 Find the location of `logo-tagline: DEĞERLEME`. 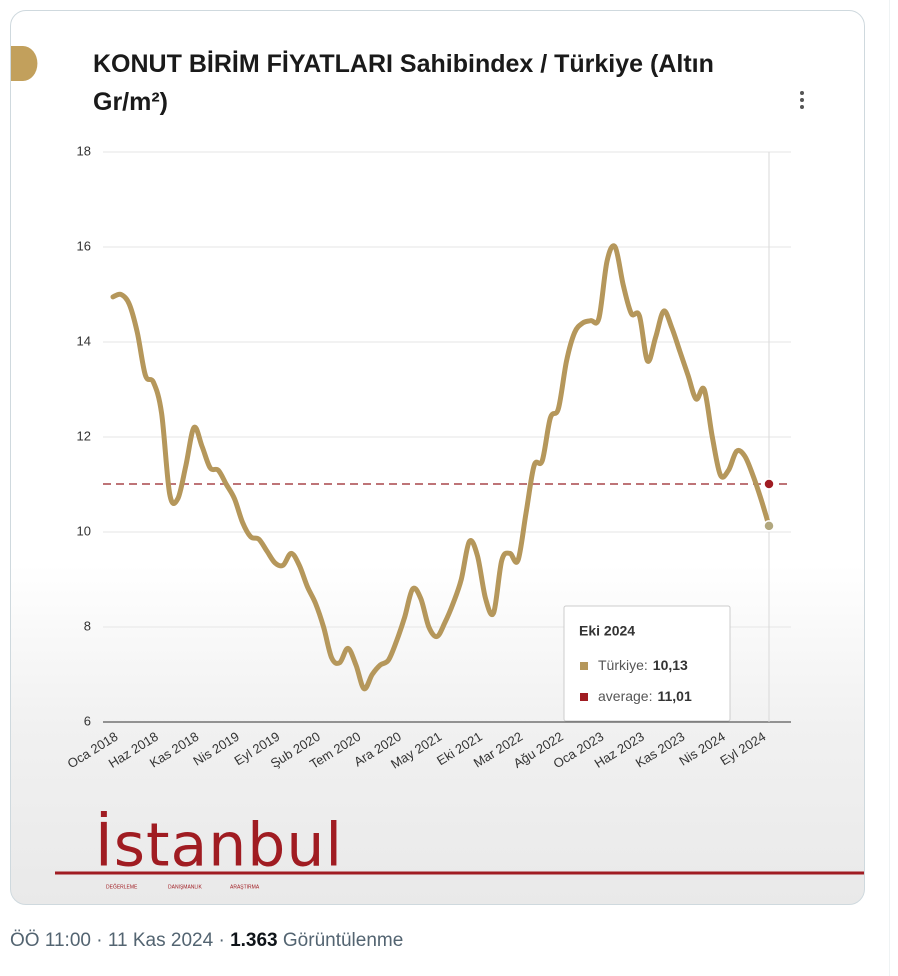

logo-tagline: DEĞERLEME is located at coordinates (122, 886).